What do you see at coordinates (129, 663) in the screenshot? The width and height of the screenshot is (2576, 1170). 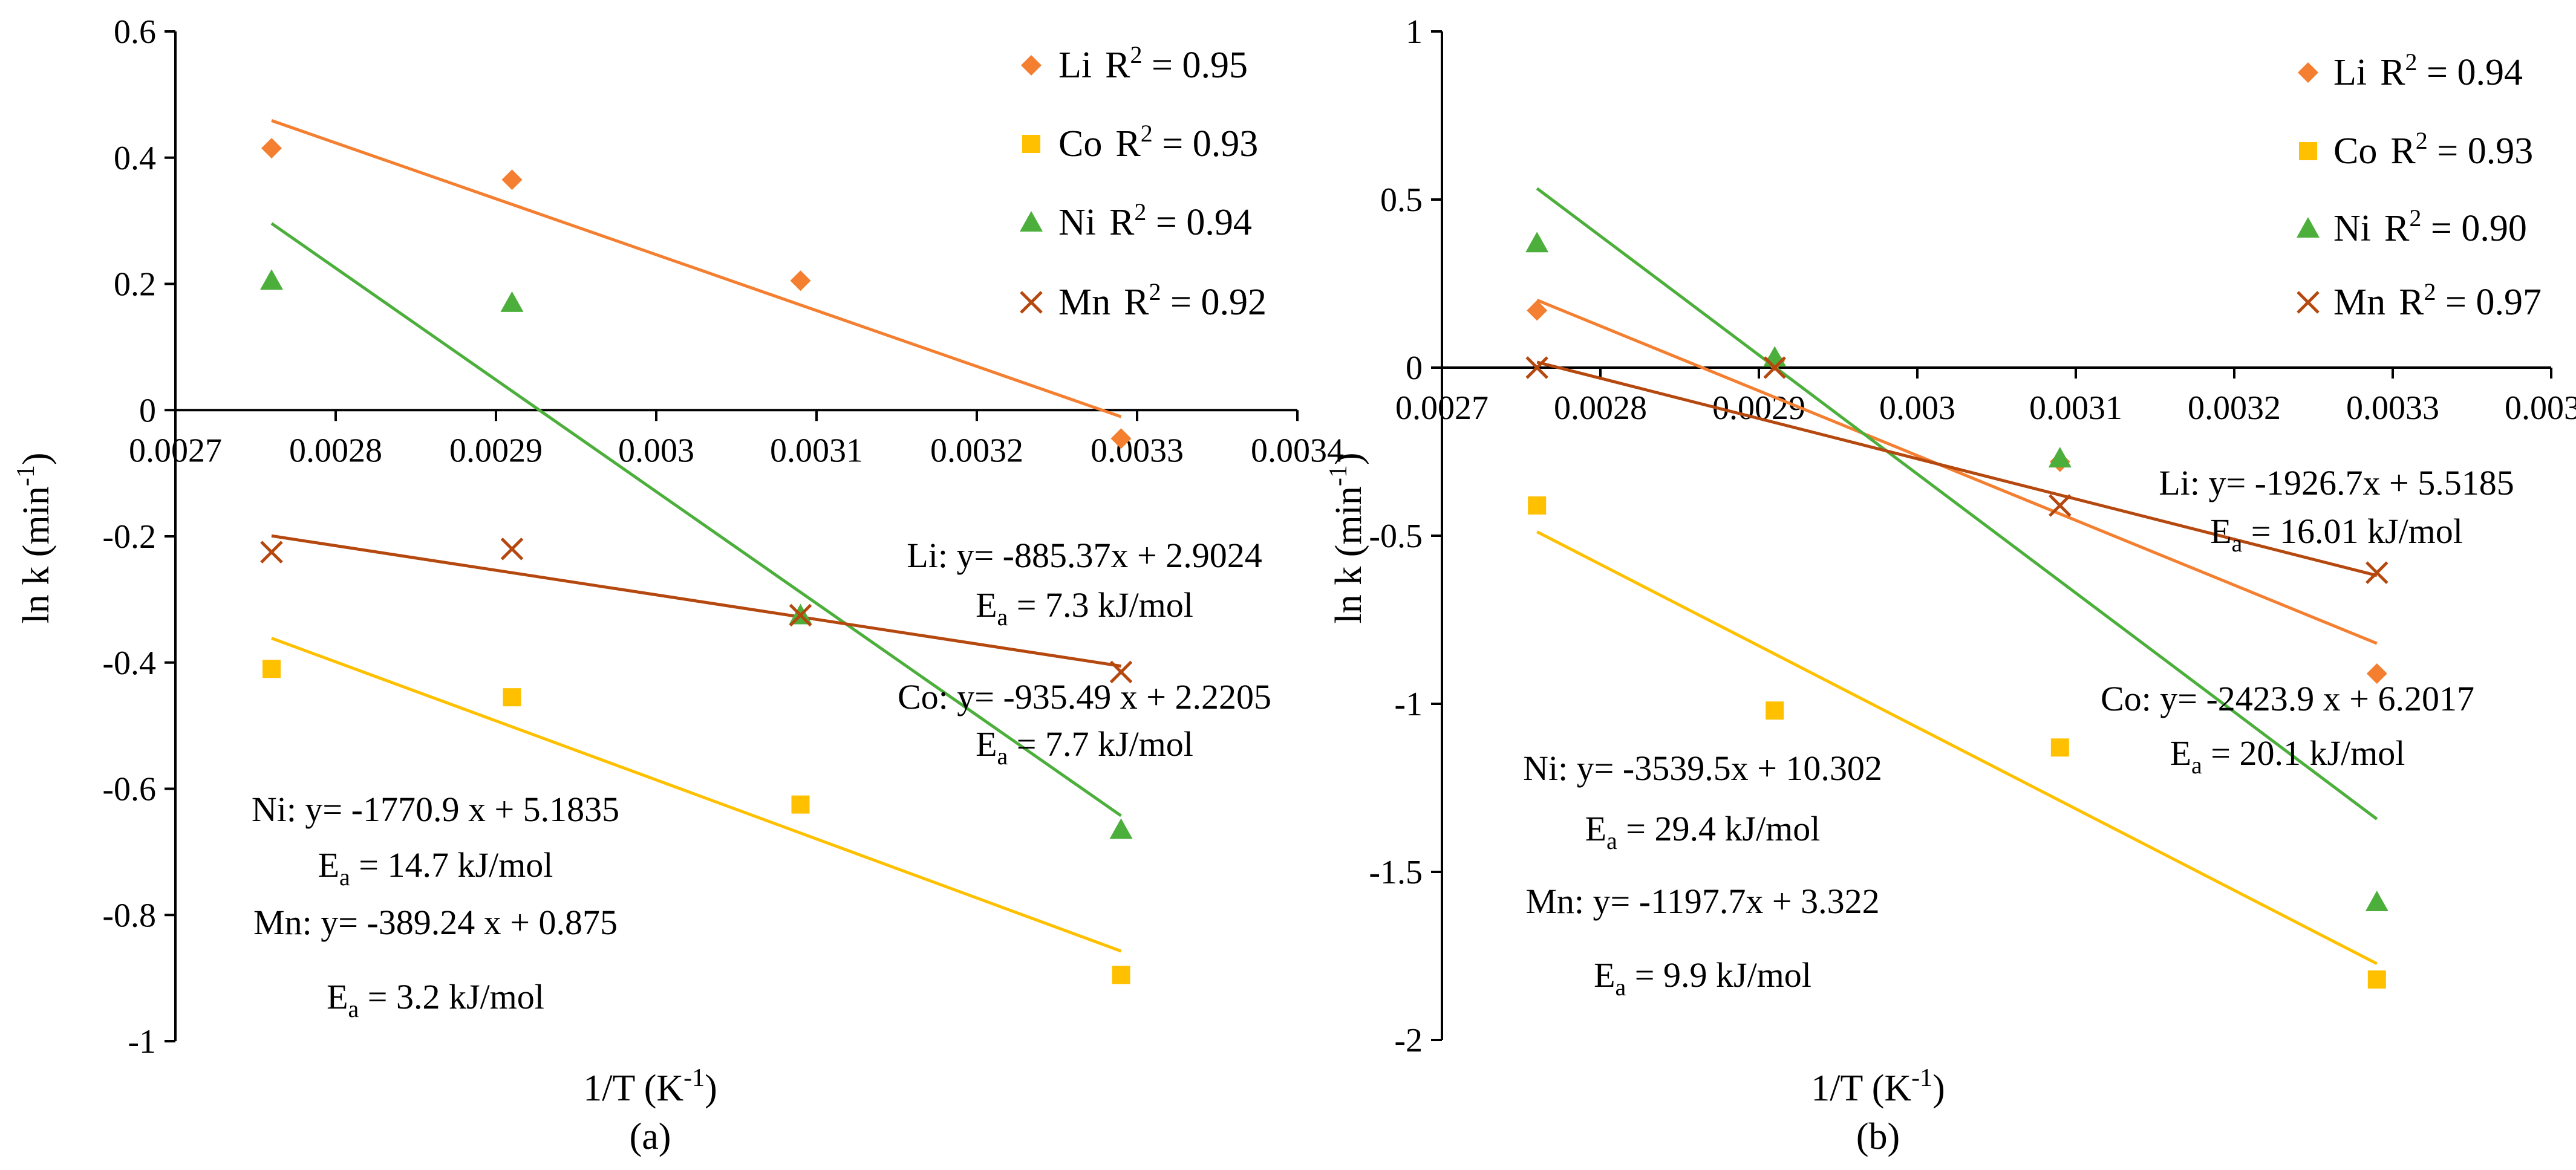 I see `a-y-tick-label: -0.4` at bounding box center [129, 663].